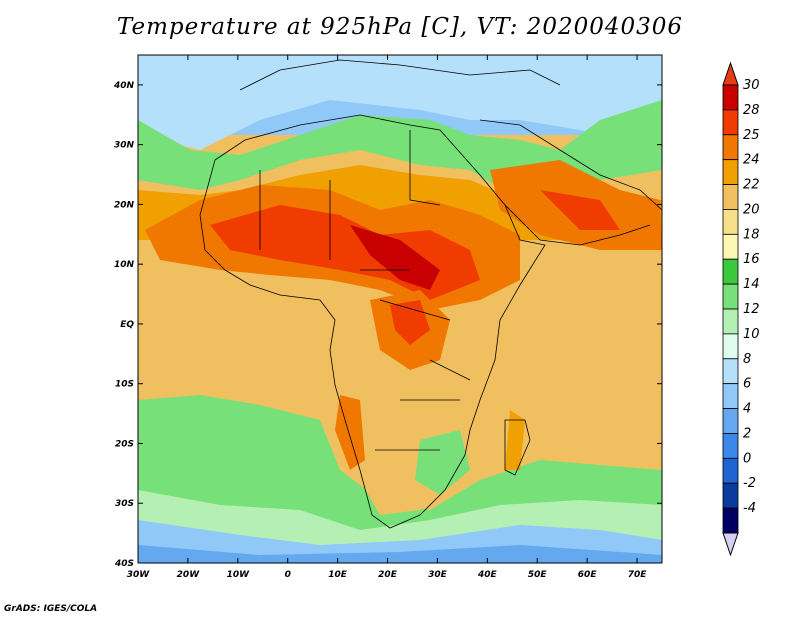 The width and height of the screenshot is (800, 618). What do you see at coordinates (124, 444) in the screenshot?
I see `lat-tick-label: 20S` at bounding box center [124, 444].